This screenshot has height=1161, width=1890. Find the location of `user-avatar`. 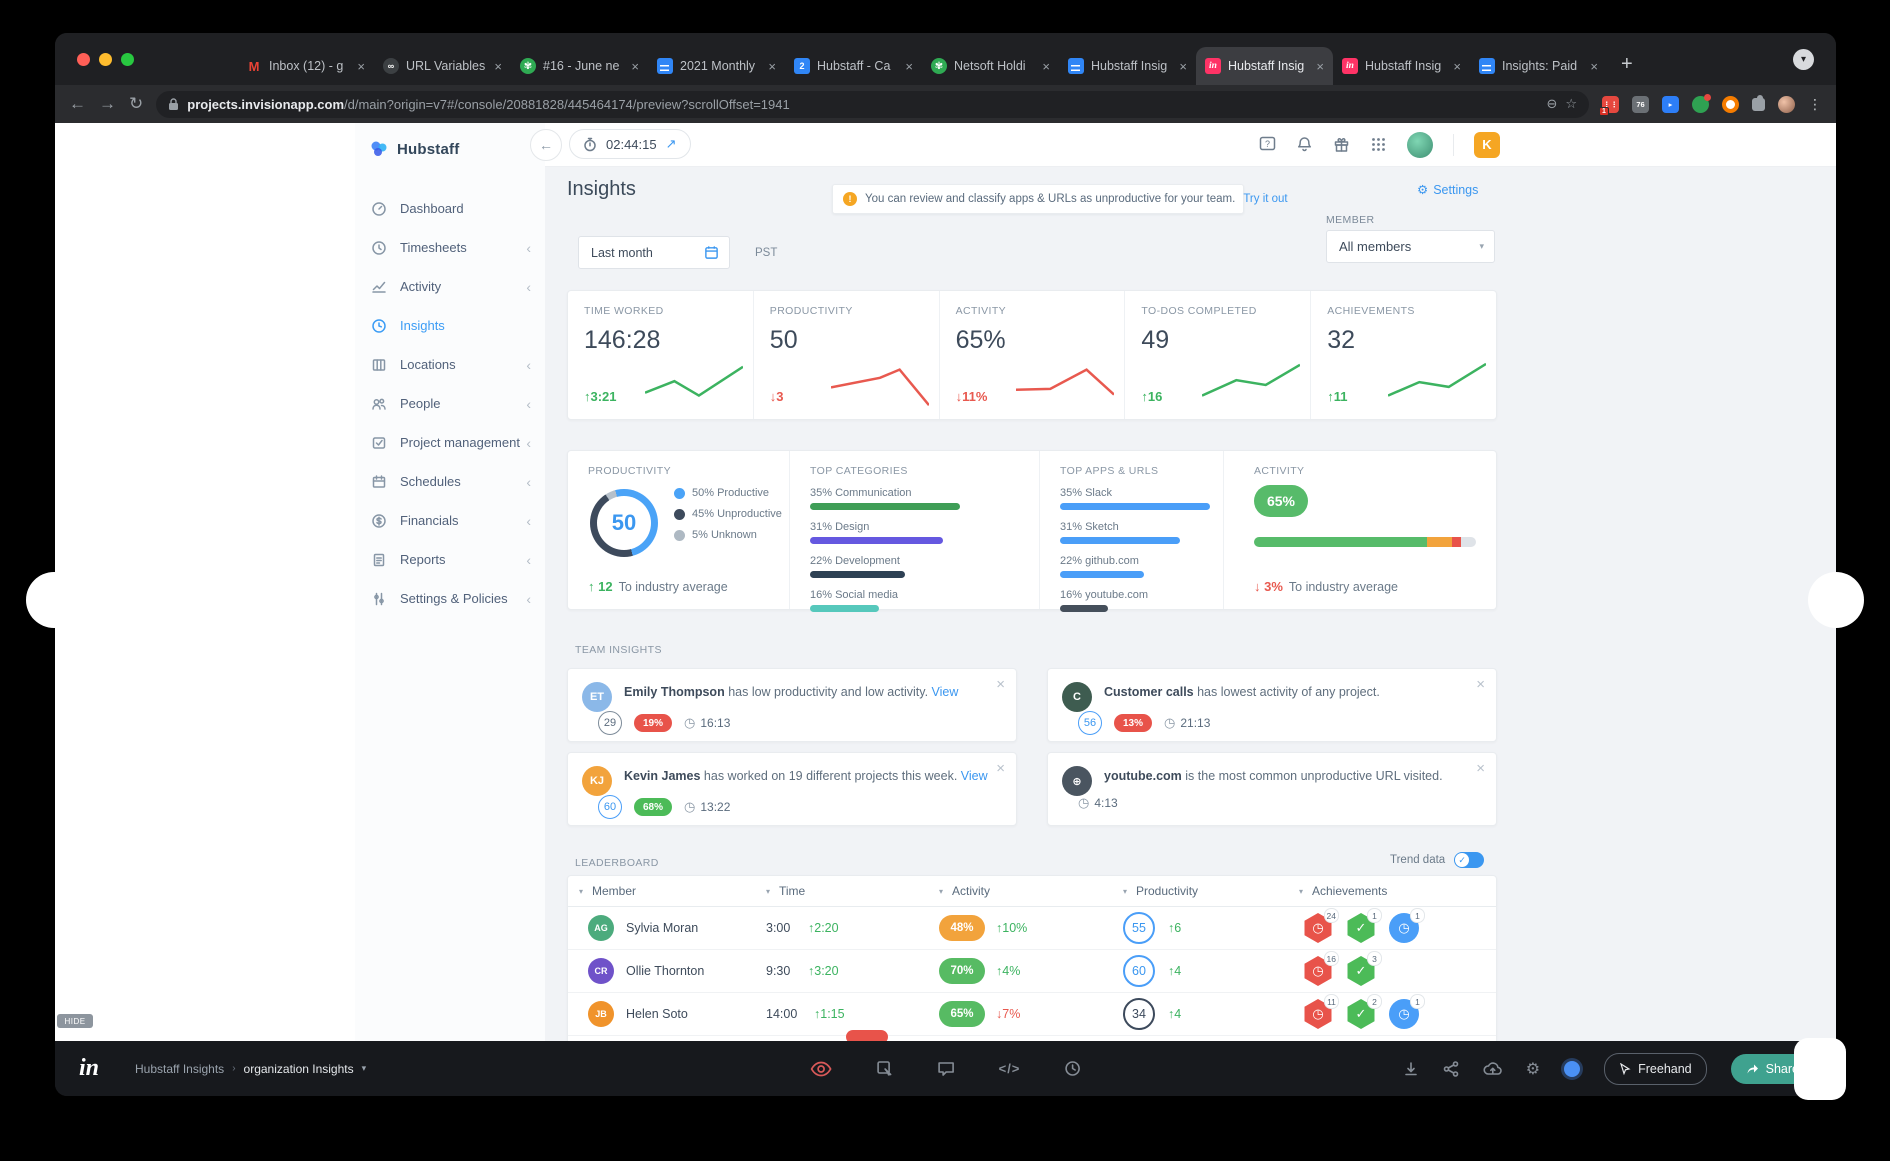

user-avatar is located at coordinates (1420, 144).